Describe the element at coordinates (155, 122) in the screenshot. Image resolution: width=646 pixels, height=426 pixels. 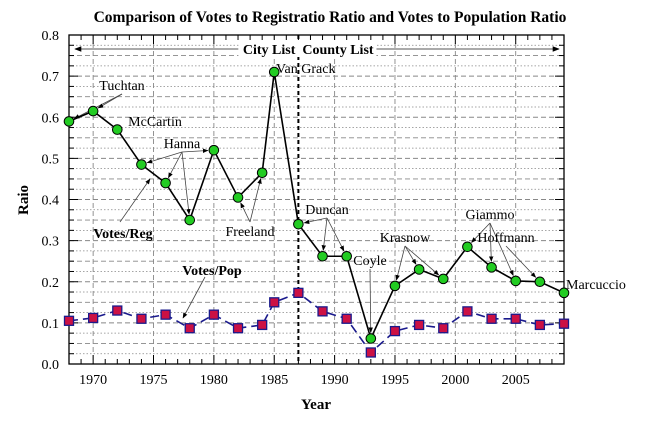
I see `annotation-label: McCartin` at that location.